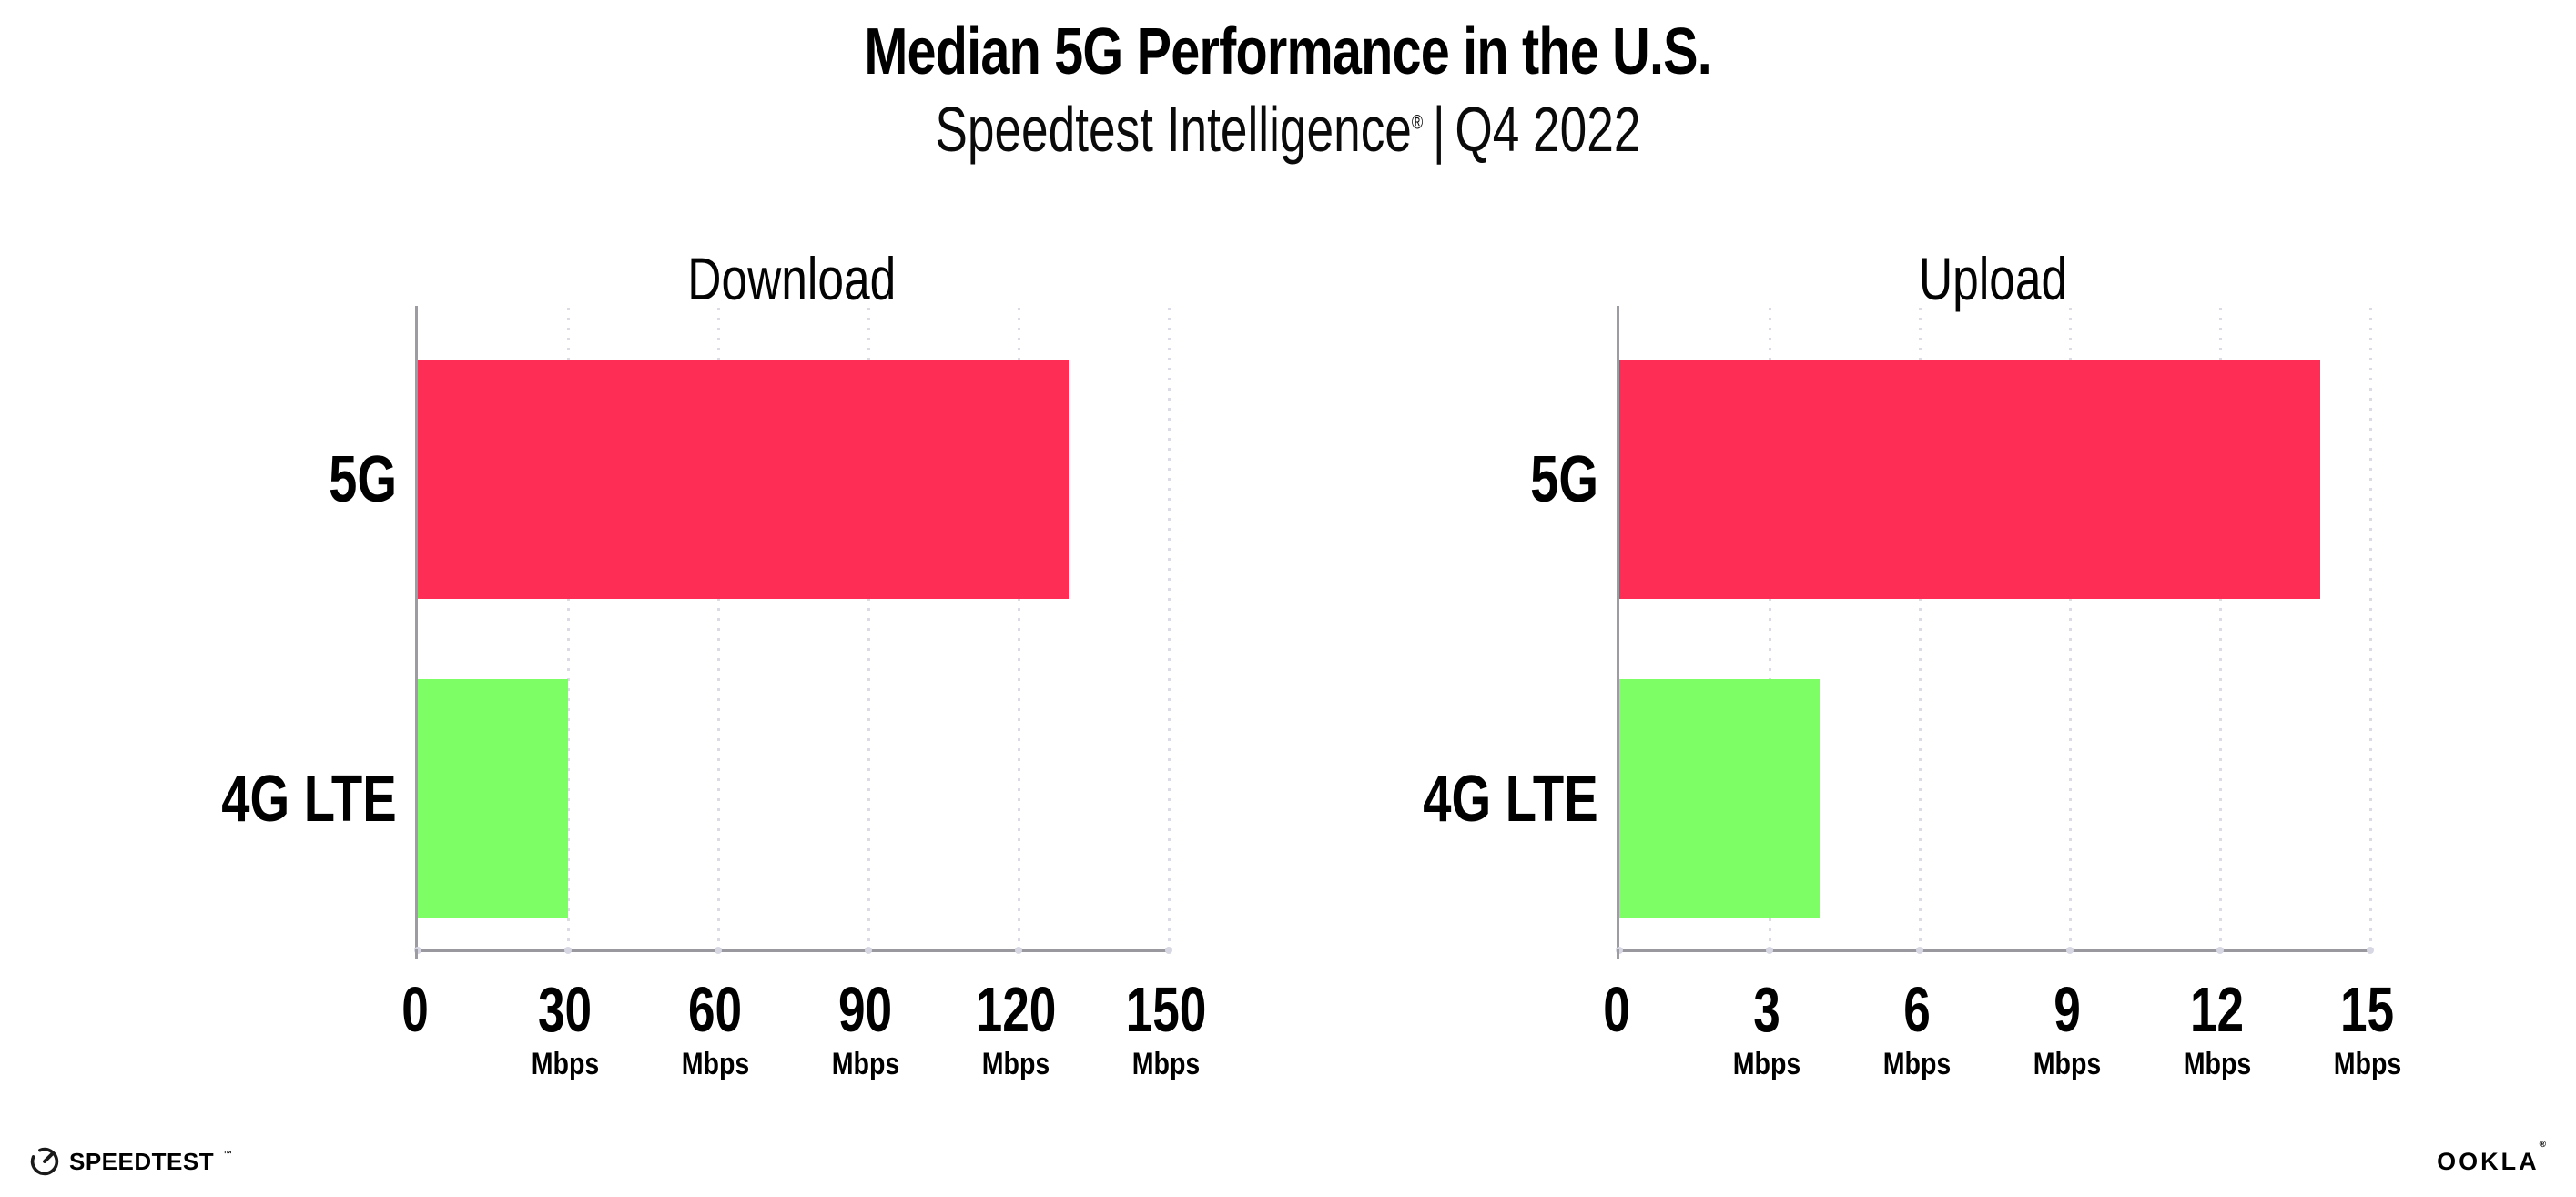 This screenshot has width=2576, height=1197. I want to click on subtitle-period: Q4 2022, so click(1548, 129).